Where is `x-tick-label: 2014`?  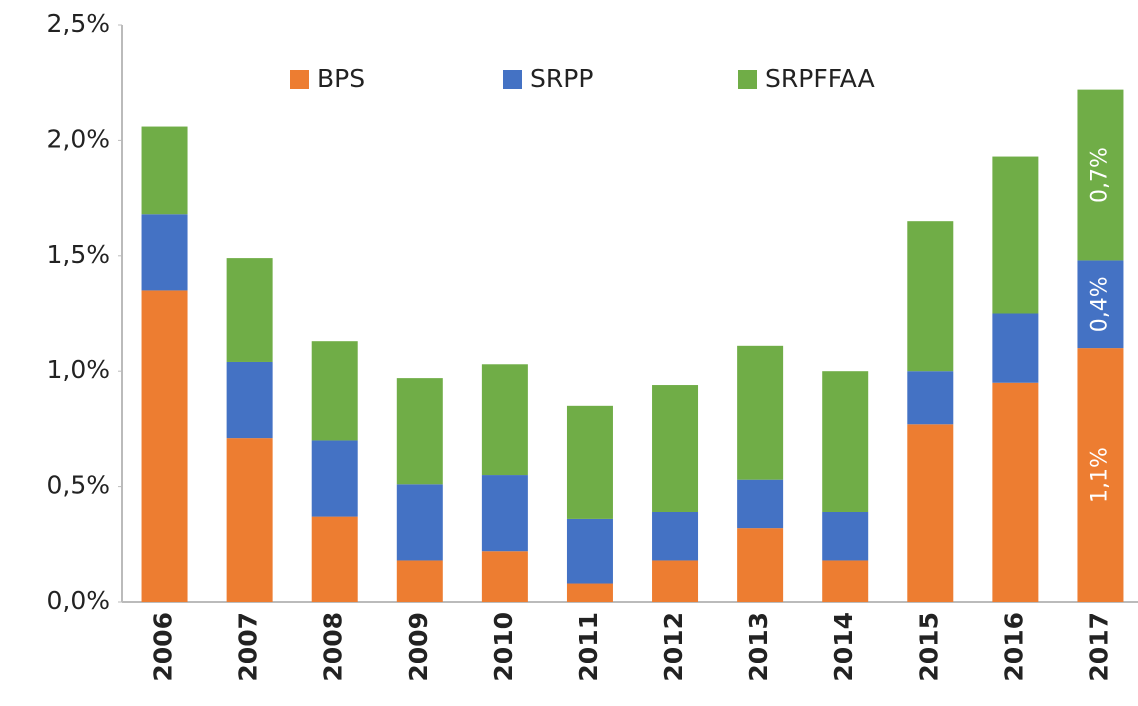 x-tick-label: 2014 is located at coordinates (843, 647).